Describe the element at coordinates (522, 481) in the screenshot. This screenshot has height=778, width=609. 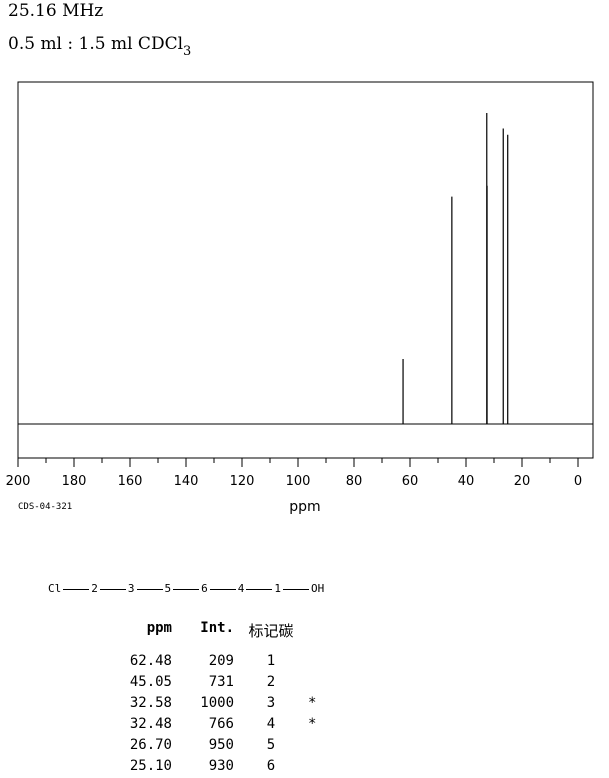
I see `x-tick-label: 20` at that location.